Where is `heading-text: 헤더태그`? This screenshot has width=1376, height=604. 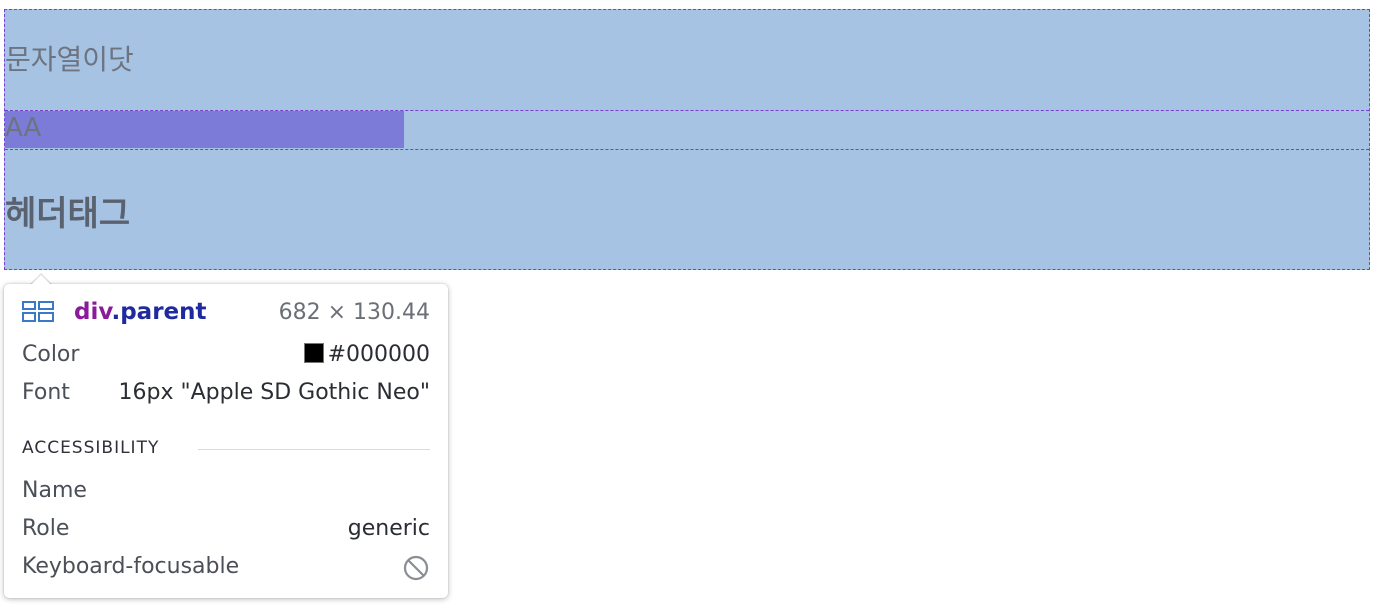 heading-text: 헤더태그 is located at coordinates (68, 214).